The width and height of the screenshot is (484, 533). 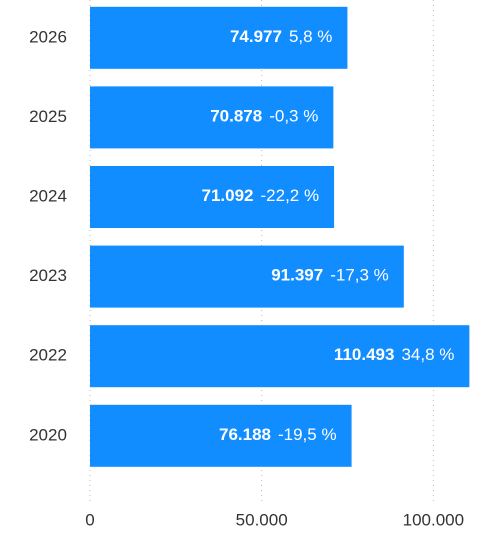 What do you see at coordinates (236, 116) in the screenshot?
I see `value-label: 70.878` at bounding box center [236, 116].